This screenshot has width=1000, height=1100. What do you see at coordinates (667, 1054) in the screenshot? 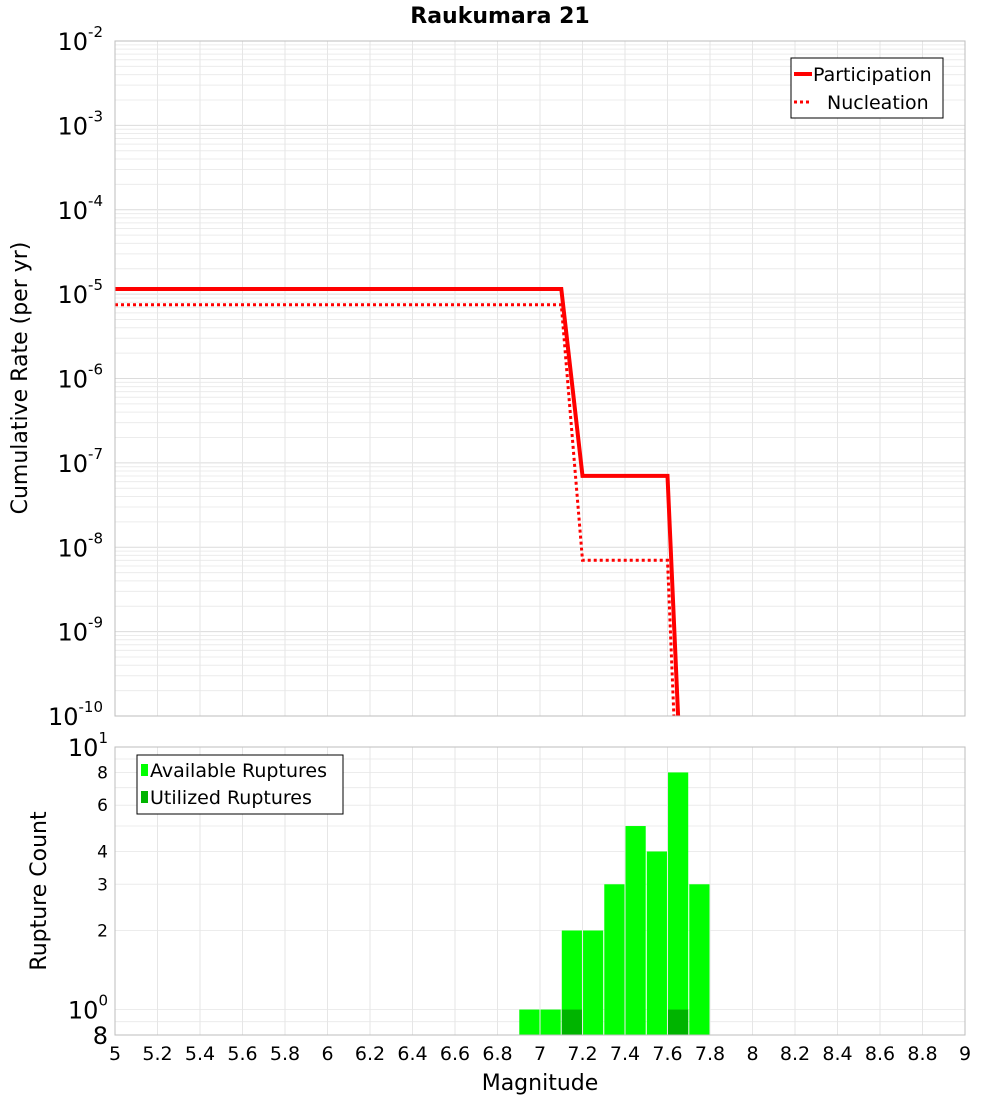
I see `x-tick-label: 7.6` at bounding box center [667, 1054].